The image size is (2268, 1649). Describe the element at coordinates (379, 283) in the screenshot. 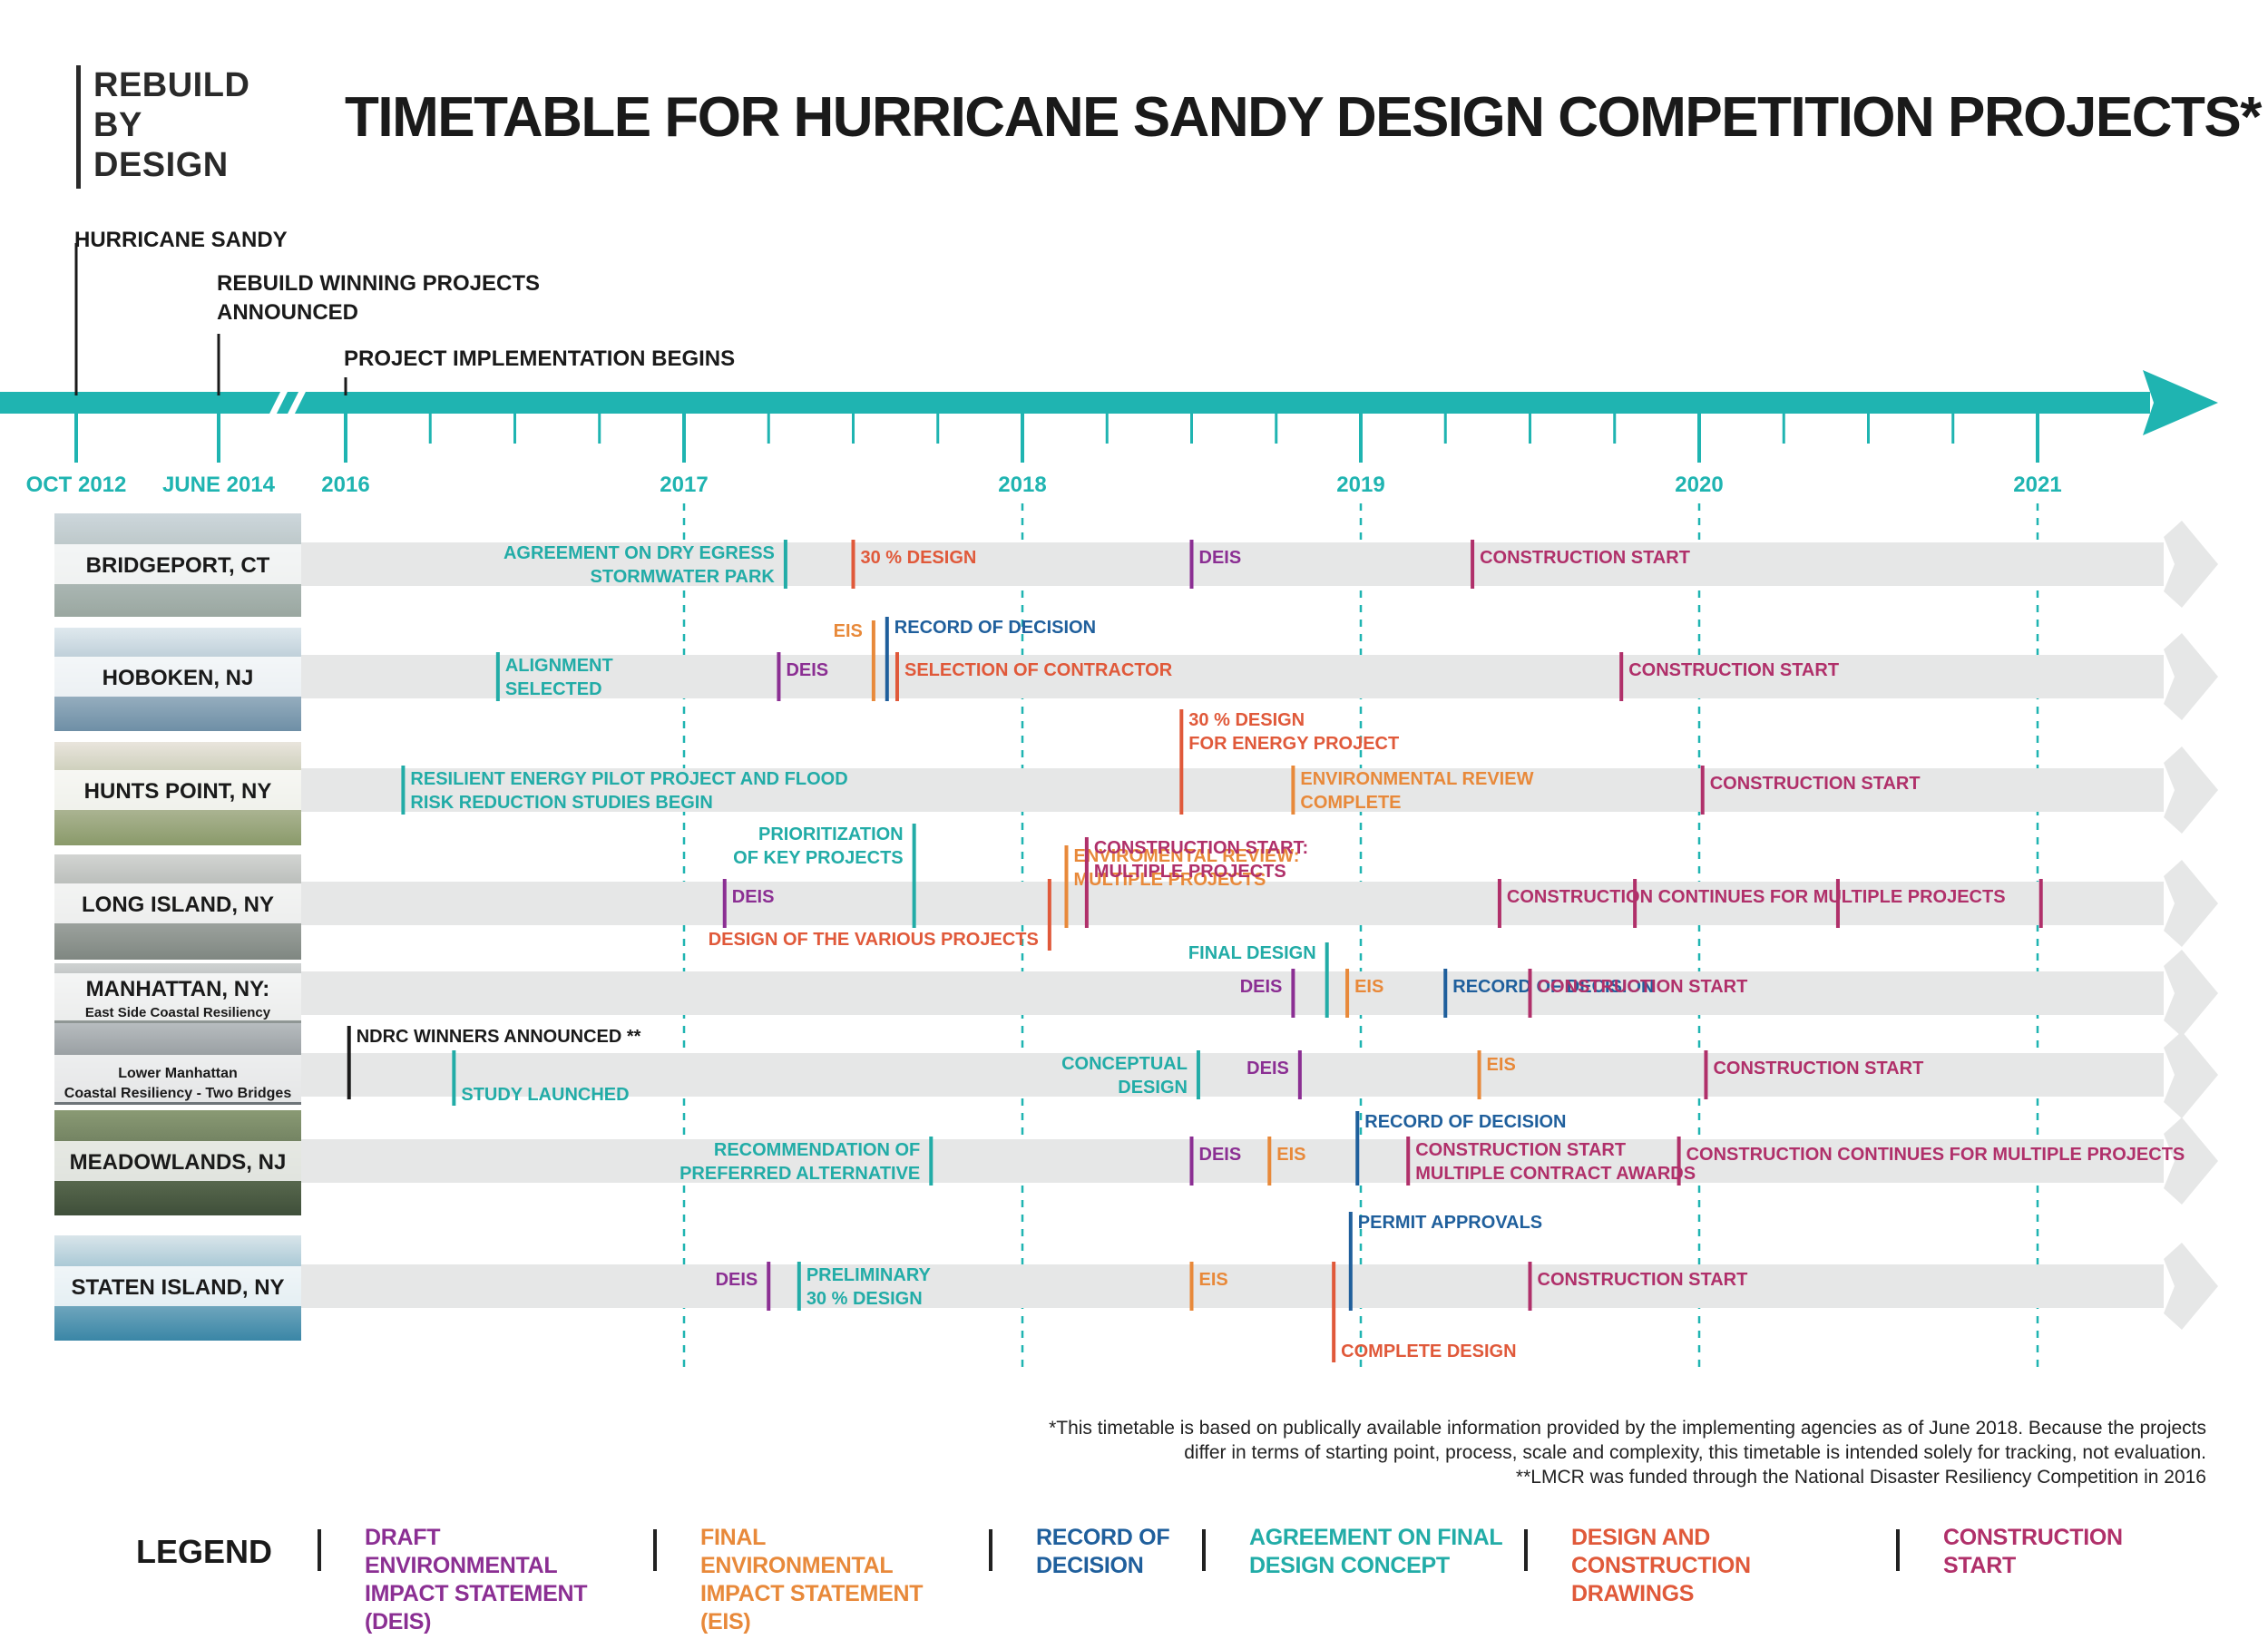

I see `milestone-label: REBUILD WINNING PROJECTS` at that location.